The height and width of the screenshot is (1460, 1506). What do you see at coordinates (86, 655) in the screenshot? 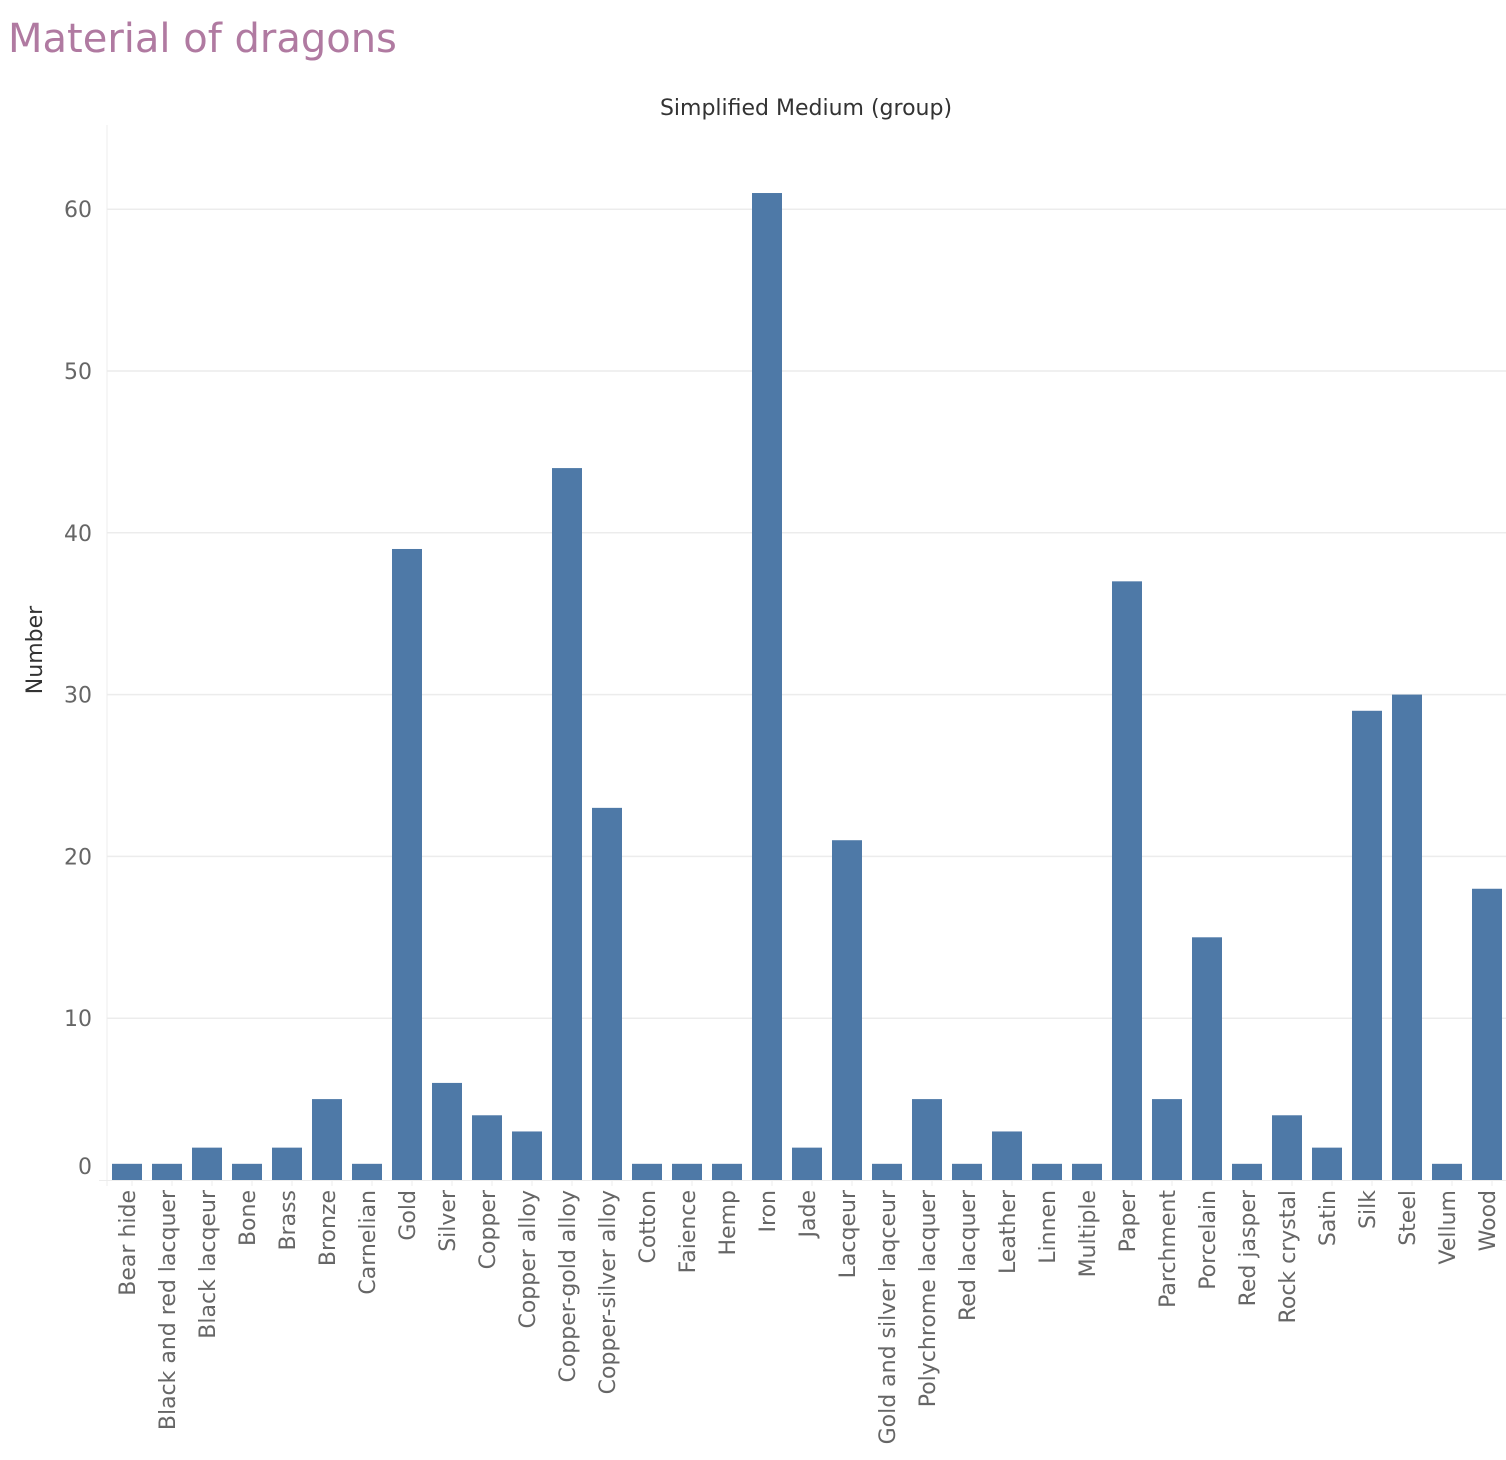
I see `y-axis: 0 10 20 30 40 50 60` at bounding box center [86, 655].